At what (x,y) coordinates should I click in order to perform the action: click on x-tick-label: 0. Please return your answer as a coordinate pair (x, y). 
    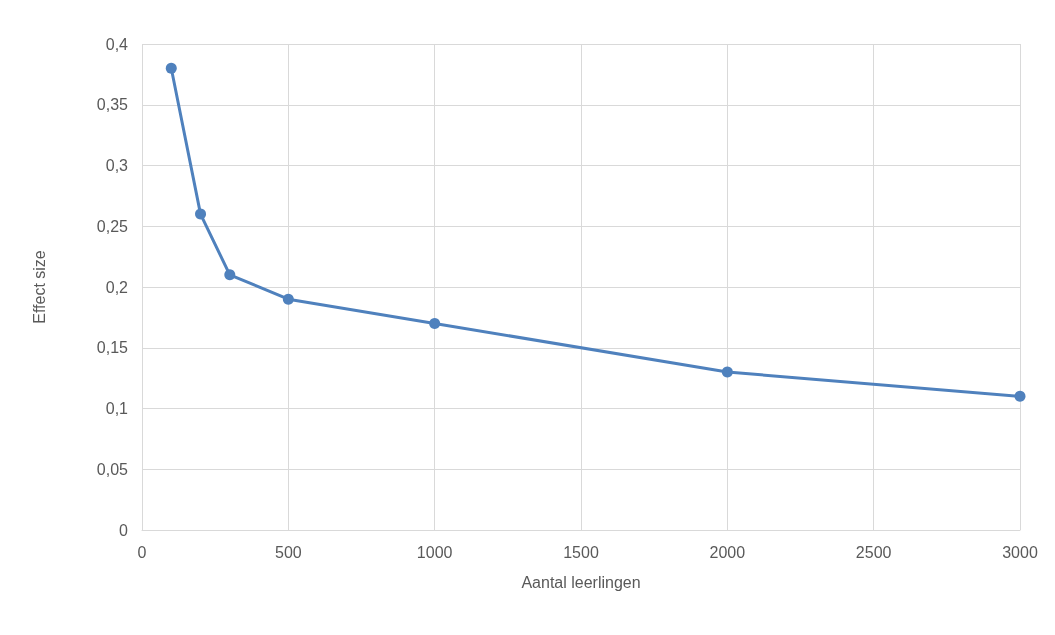
    Looking at the image, I should click on (142, 552).